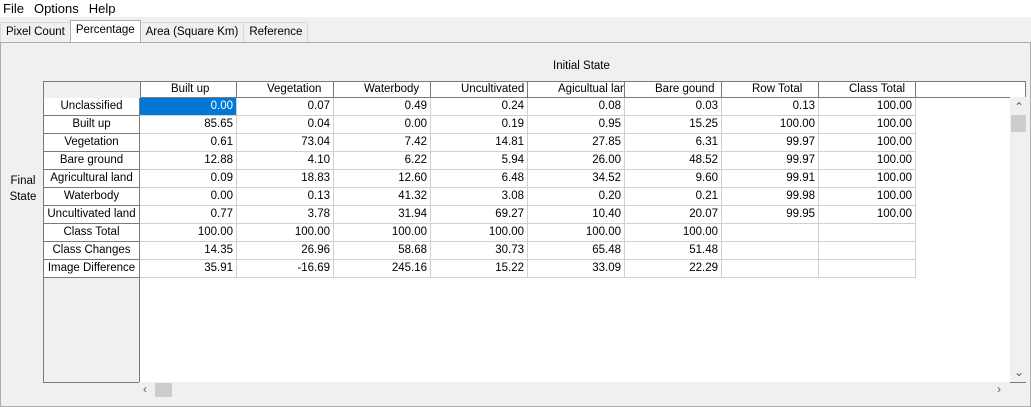  Describe the element at coordinates (285, 107) in the screenshot. I see `table-cell: 0.07` at that location.